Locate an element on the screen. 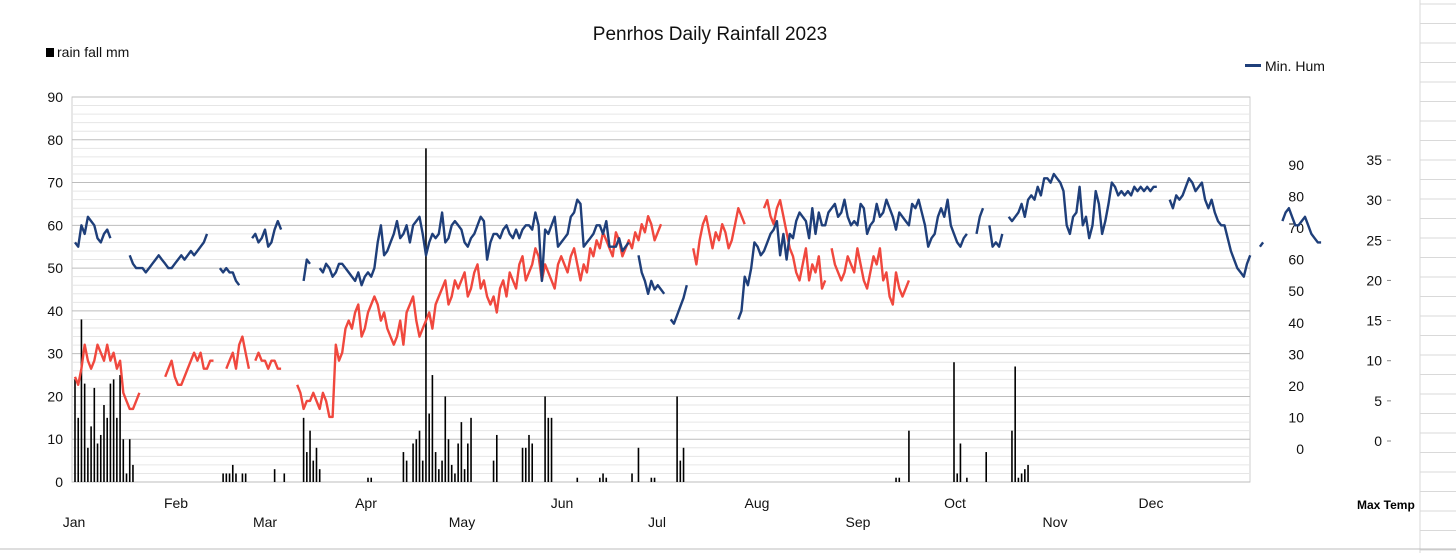  legend-rainfall: rain fall mm is located at coordinates (87, 52).